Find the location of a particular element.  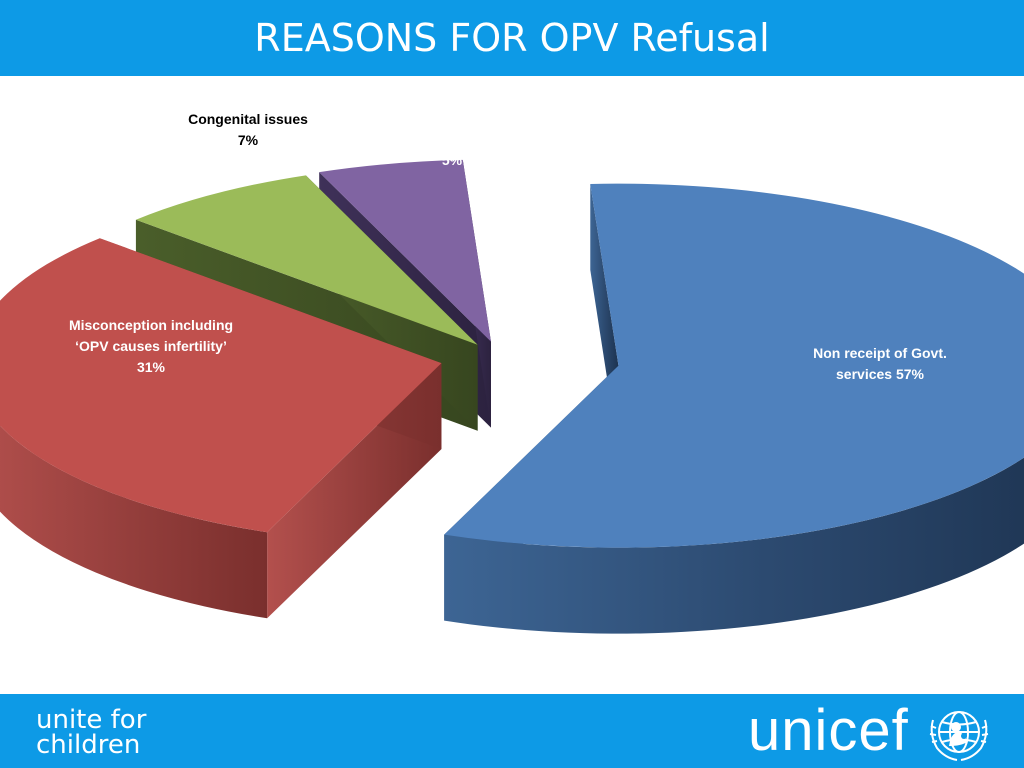

tagline-line2: children is located at coordinates (88, 745).